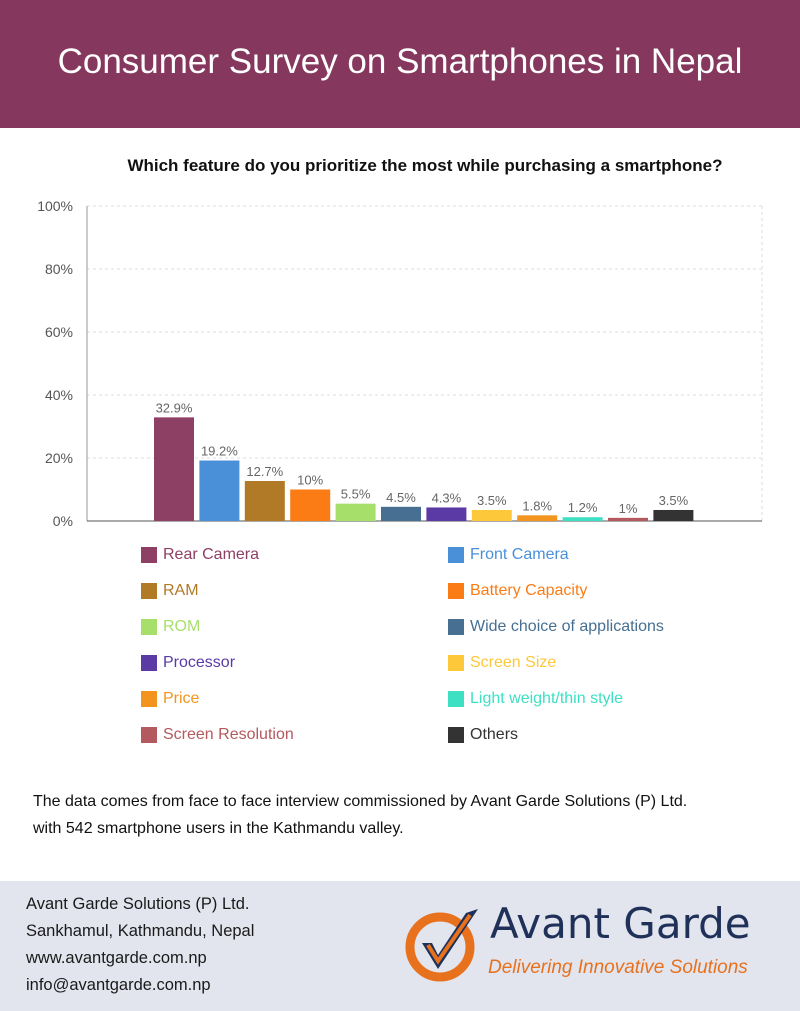 The width and height of the screenshot is (800, 1011). Describe the element at coordinates (583, 507) in the screenshot. I see `data-label: 1.2%` at that location.